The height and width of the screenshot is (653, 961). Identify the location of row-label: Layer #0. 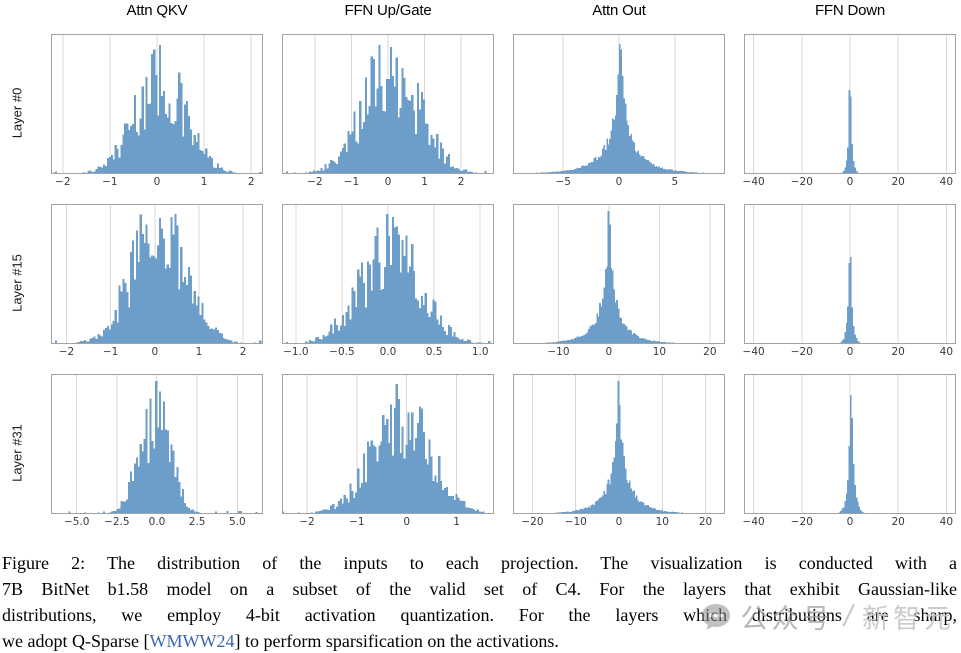
(17, 113).